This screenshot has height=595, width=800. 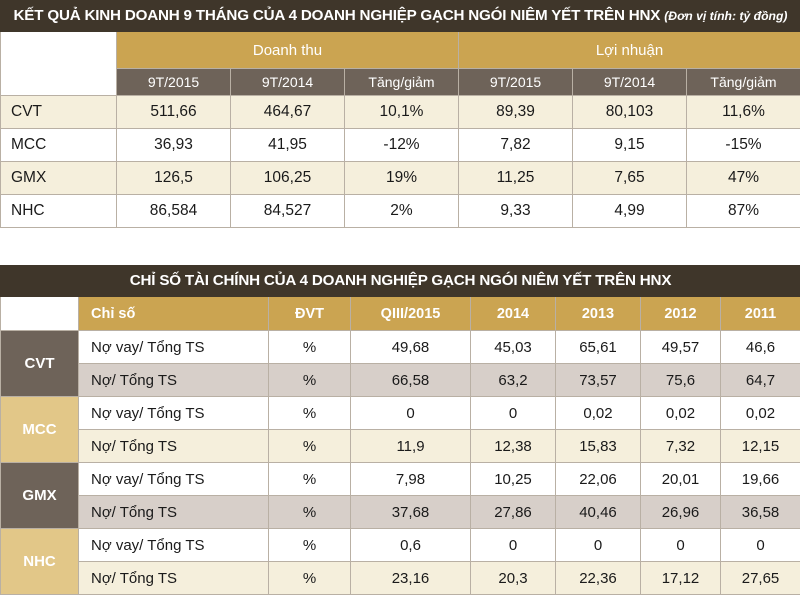 What do you see at coordinates (598, 446) in the screenshot?
I see `table2-cell: 15,83` at bounding box center [598, 446].